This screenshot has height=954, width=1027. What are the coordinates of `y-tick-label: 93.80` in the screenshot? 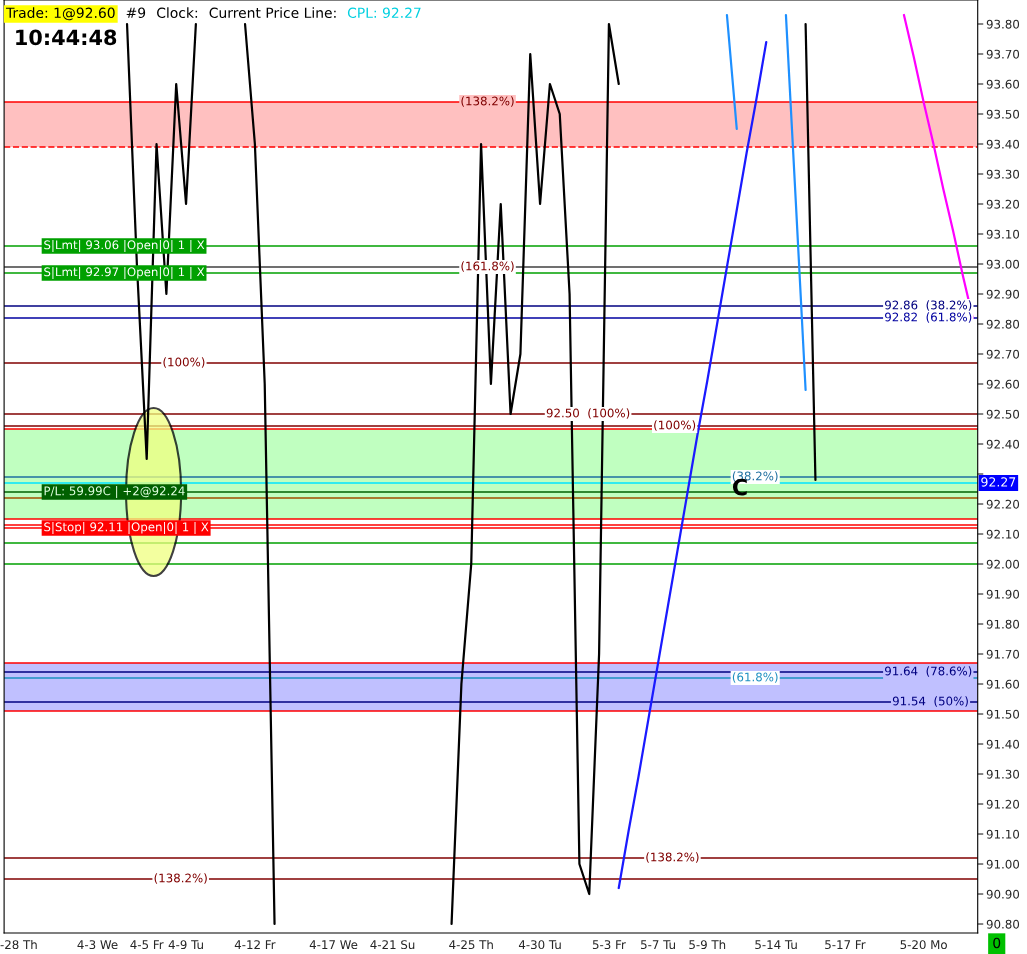 It's located at (1003, 24).